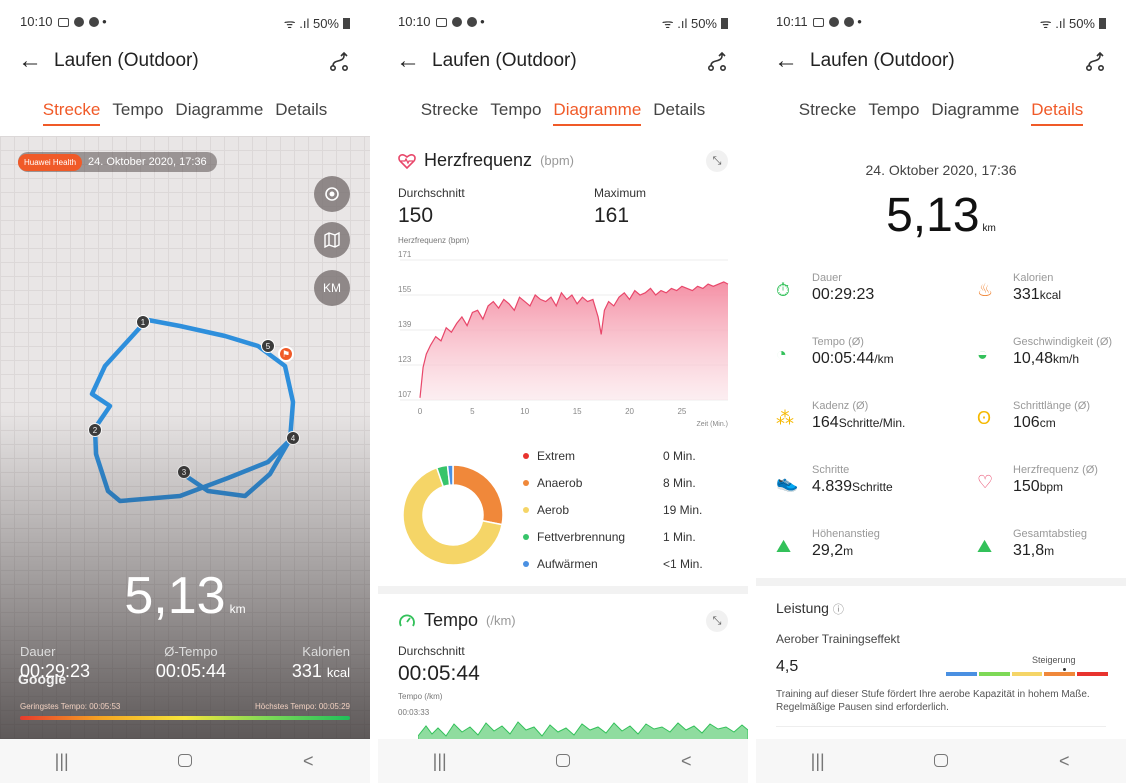 The height and width of the screenshot is (783, 1126). What do you see at coordinates (1063, 342) in the screenshot?
I see `detail-label: Geschwindigkeit (Ø)` at bounding box center [1063, 342].